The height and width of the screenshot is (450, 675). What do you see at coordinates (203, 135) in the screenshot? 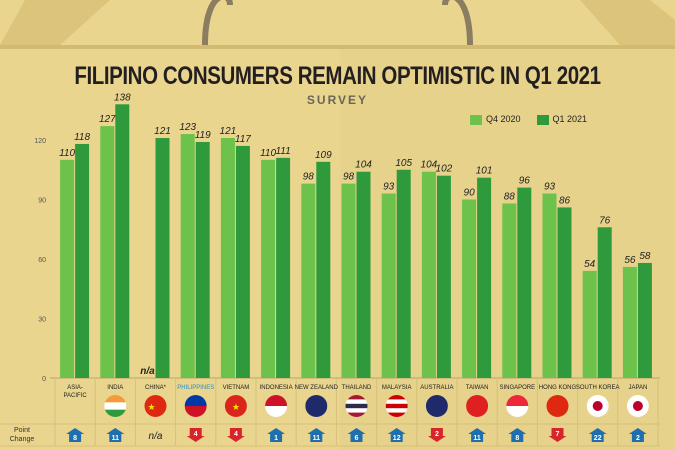
I see `data-label: 119` at bounding box center [203, 135].